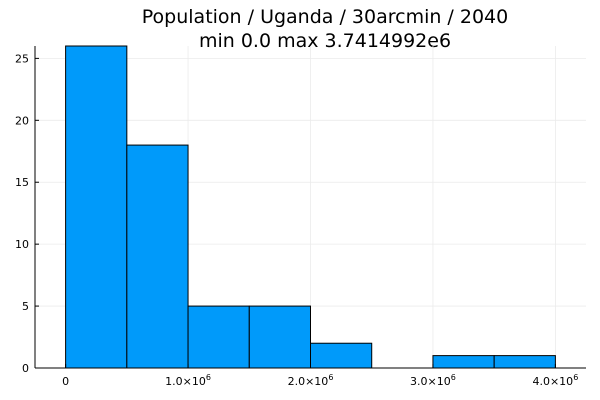 The width and height of the screenshot is (600, 400). I want to click on x-tick-label: 2.0×10⁶, so click(311, 380).